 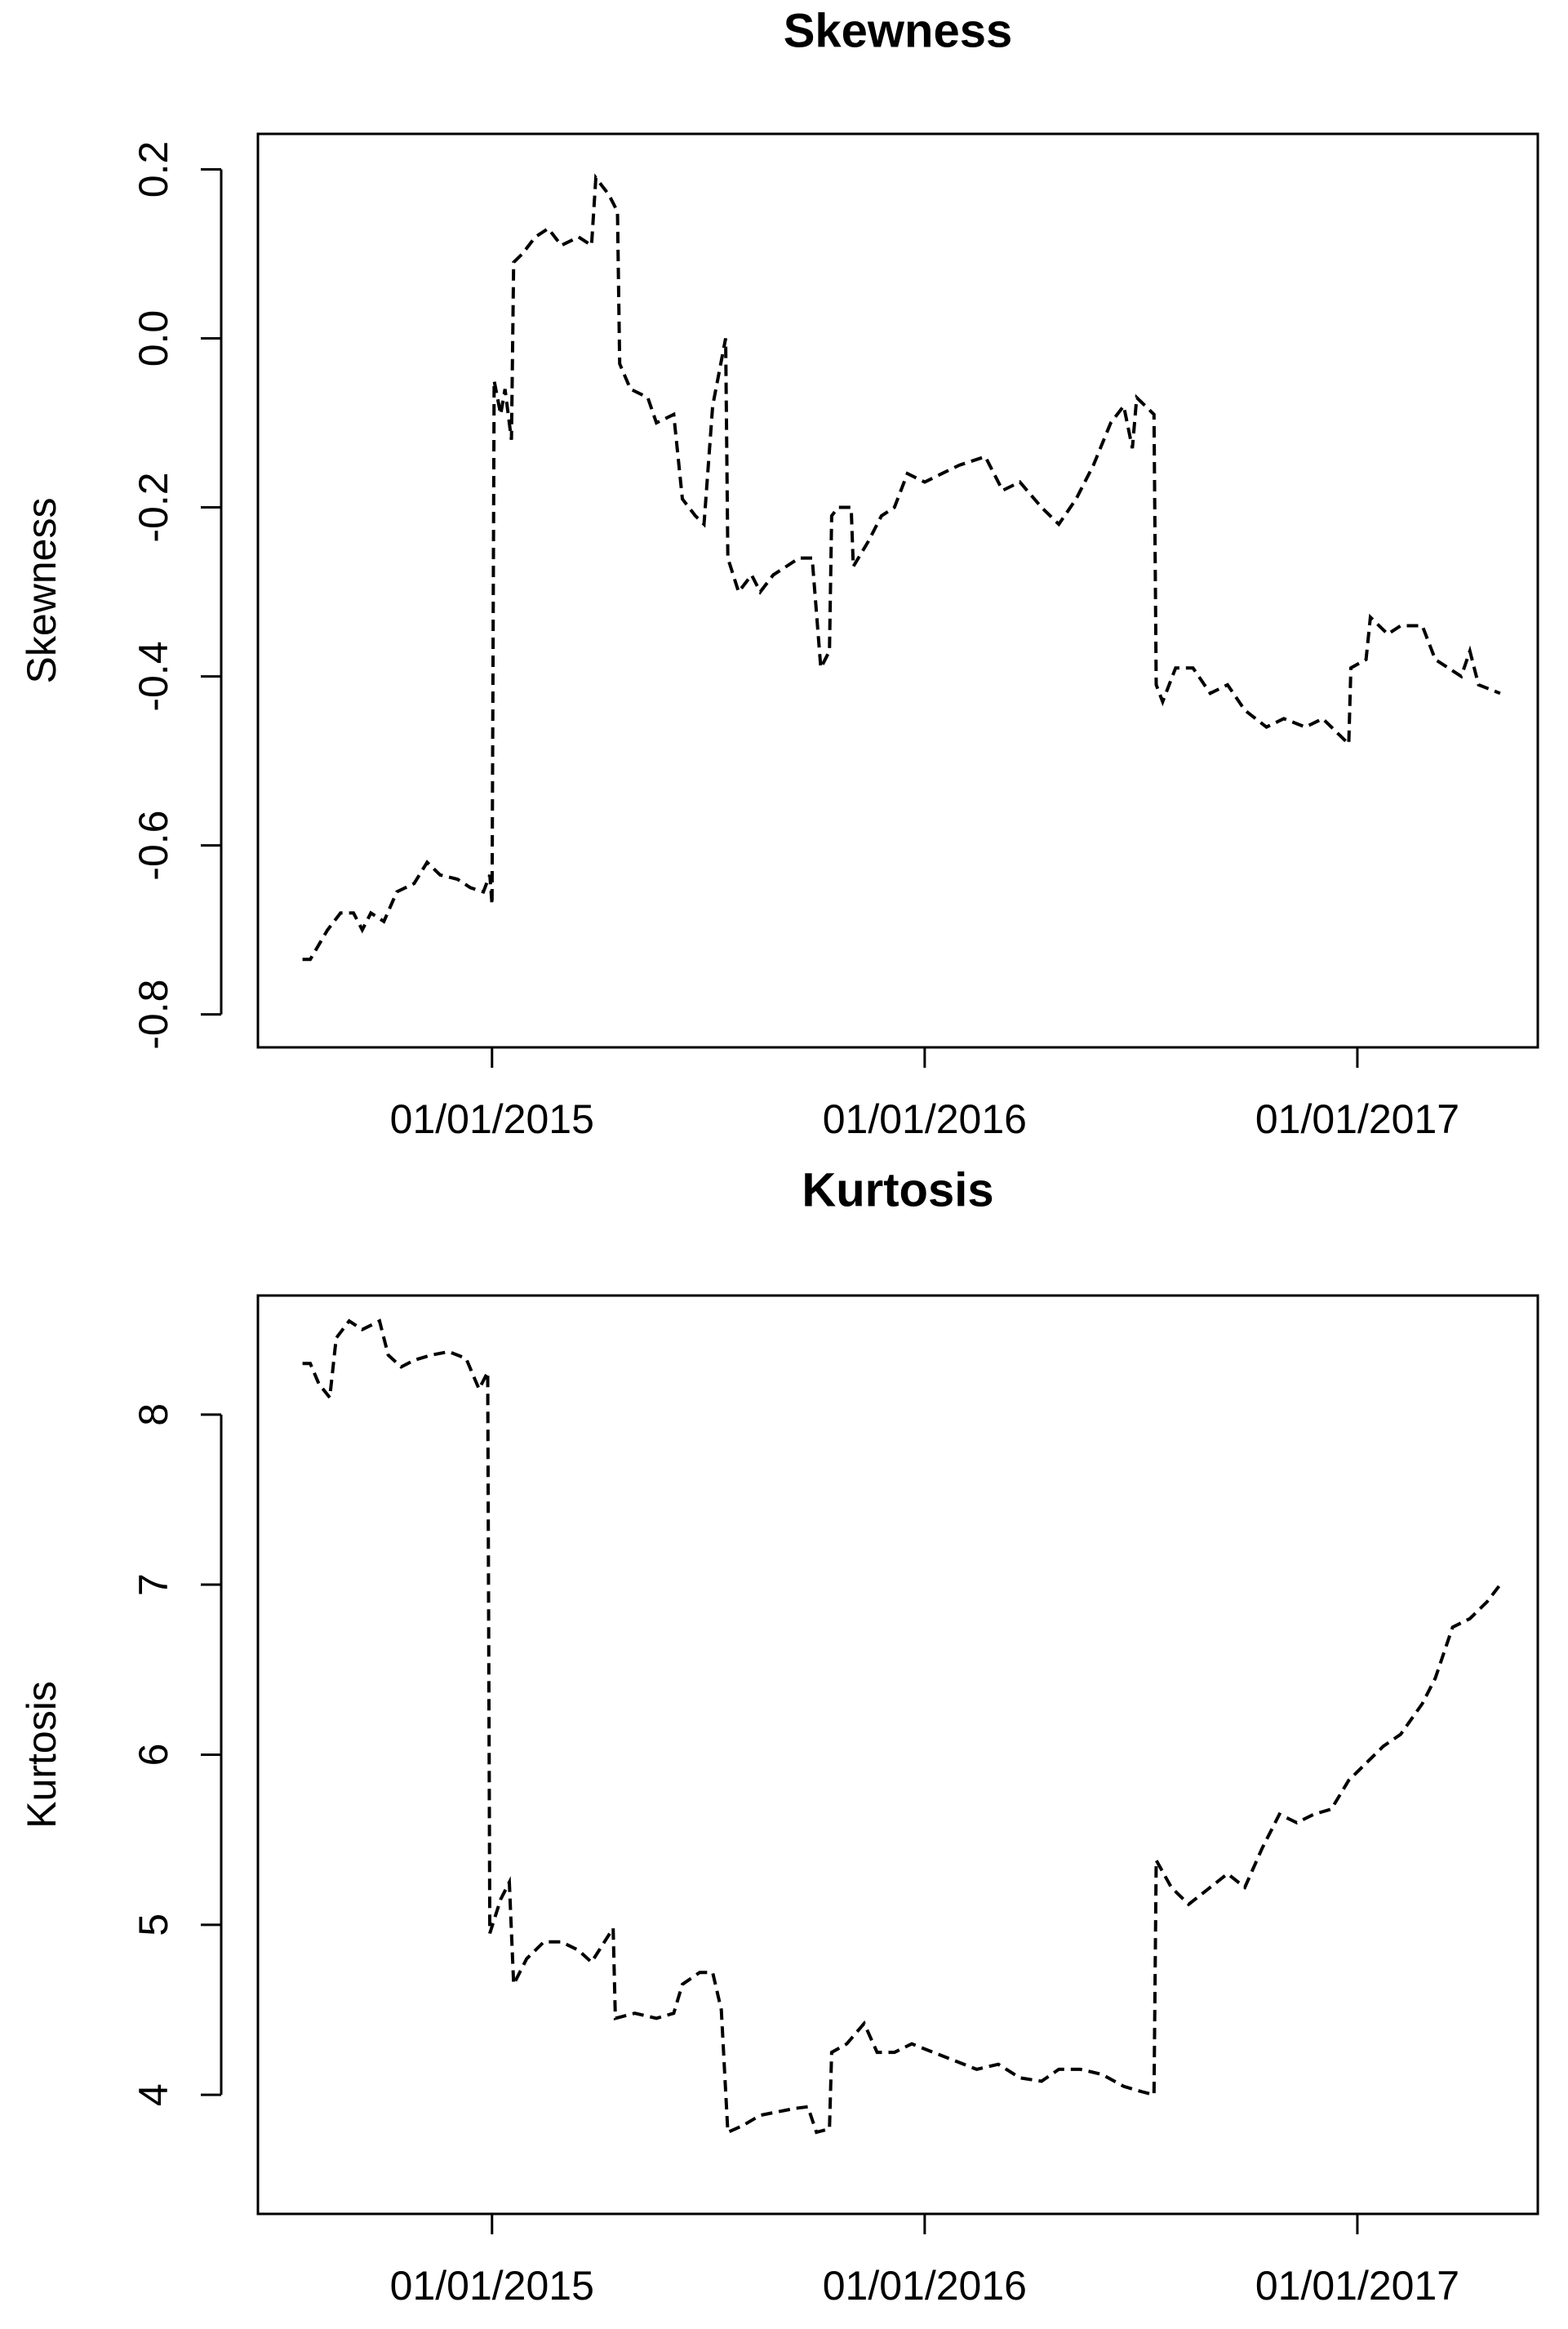 I want to click on y-tick-label: 4, so click(x=154, y=2094).